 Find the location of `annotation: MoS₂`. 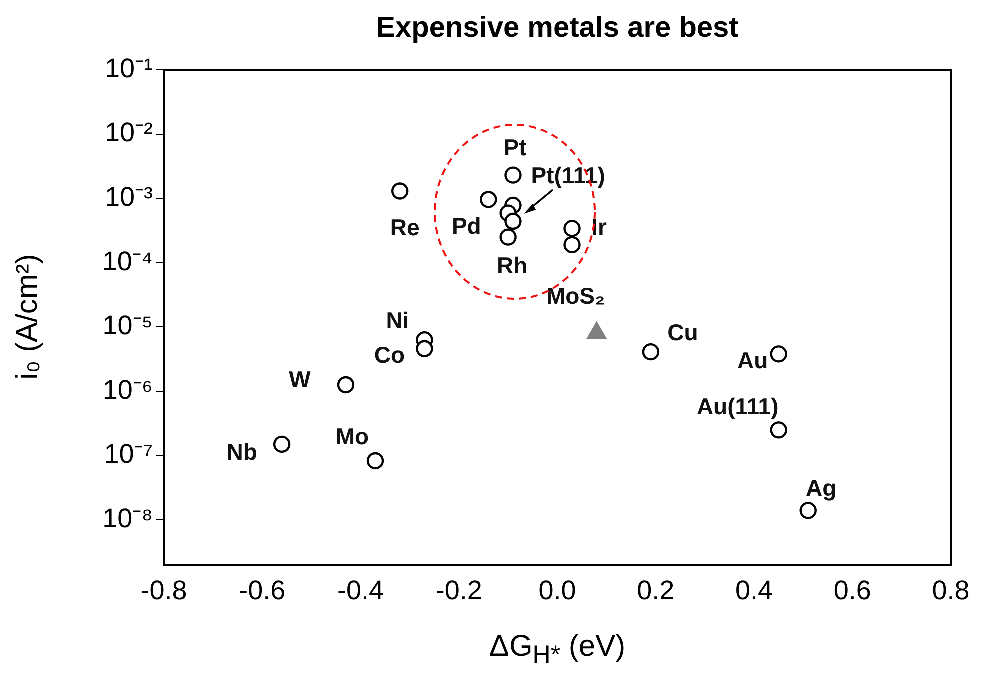

annotation: MoS₂ is located at coordinates (576, 295).